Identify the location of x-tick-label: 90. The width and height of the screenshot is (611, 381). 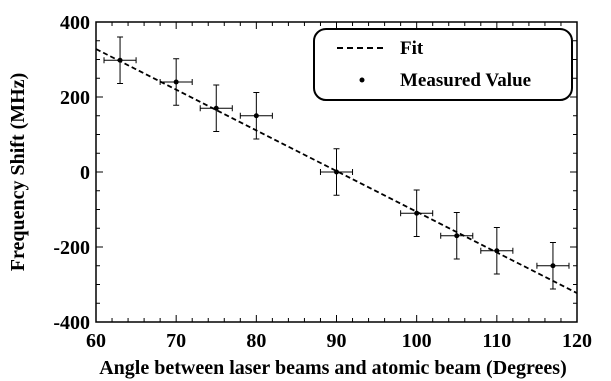
(337, 341).